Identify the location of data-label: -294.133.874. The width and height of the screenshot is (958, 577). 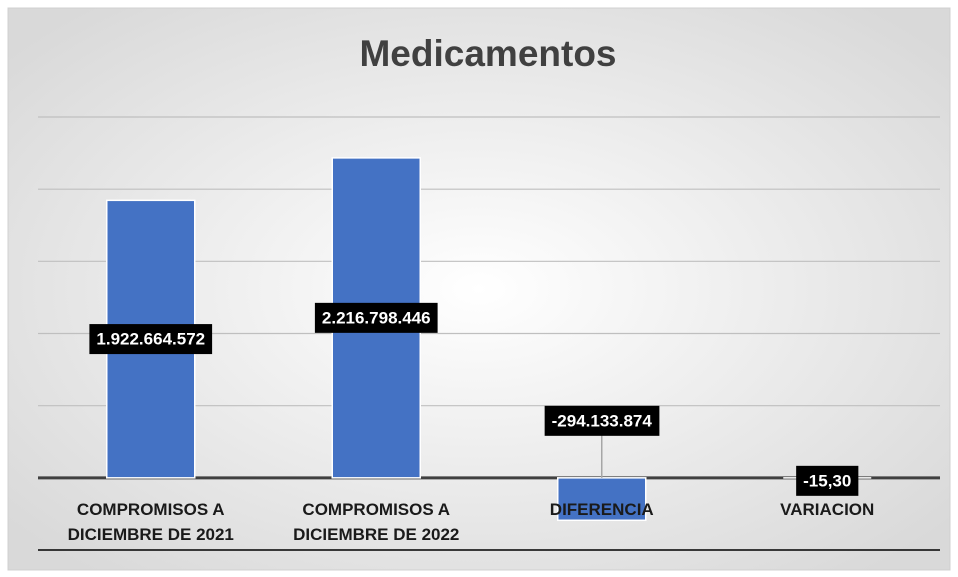
(602, 420).